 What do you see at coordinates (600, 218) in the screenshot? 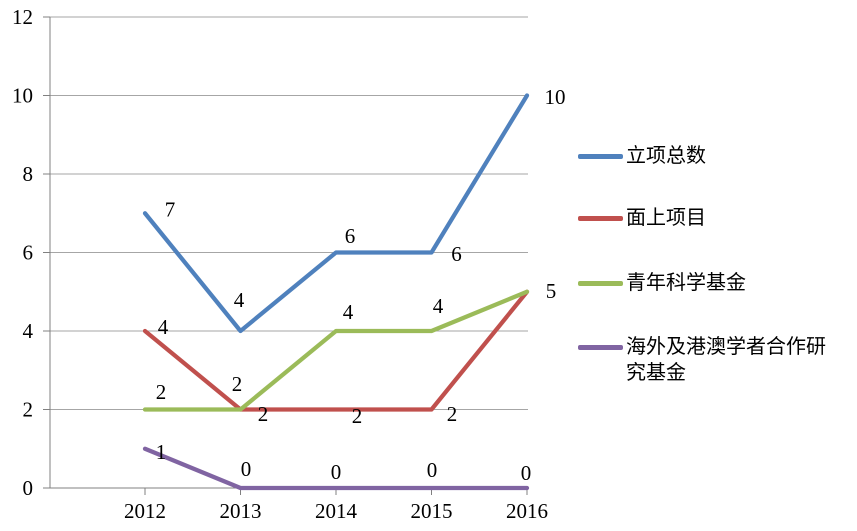
I see `legend-swatch-line-red` at bounding box center [600, 218].